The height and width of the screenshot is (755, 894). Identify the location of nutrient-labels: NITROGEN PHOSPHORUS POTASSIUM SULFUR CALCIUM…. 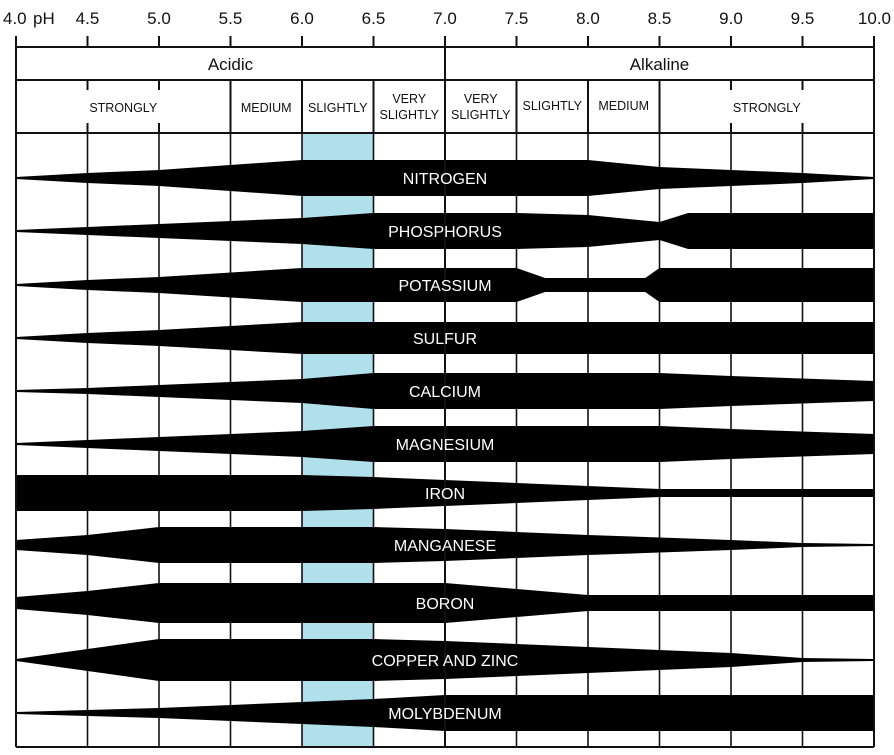
(445, 447).